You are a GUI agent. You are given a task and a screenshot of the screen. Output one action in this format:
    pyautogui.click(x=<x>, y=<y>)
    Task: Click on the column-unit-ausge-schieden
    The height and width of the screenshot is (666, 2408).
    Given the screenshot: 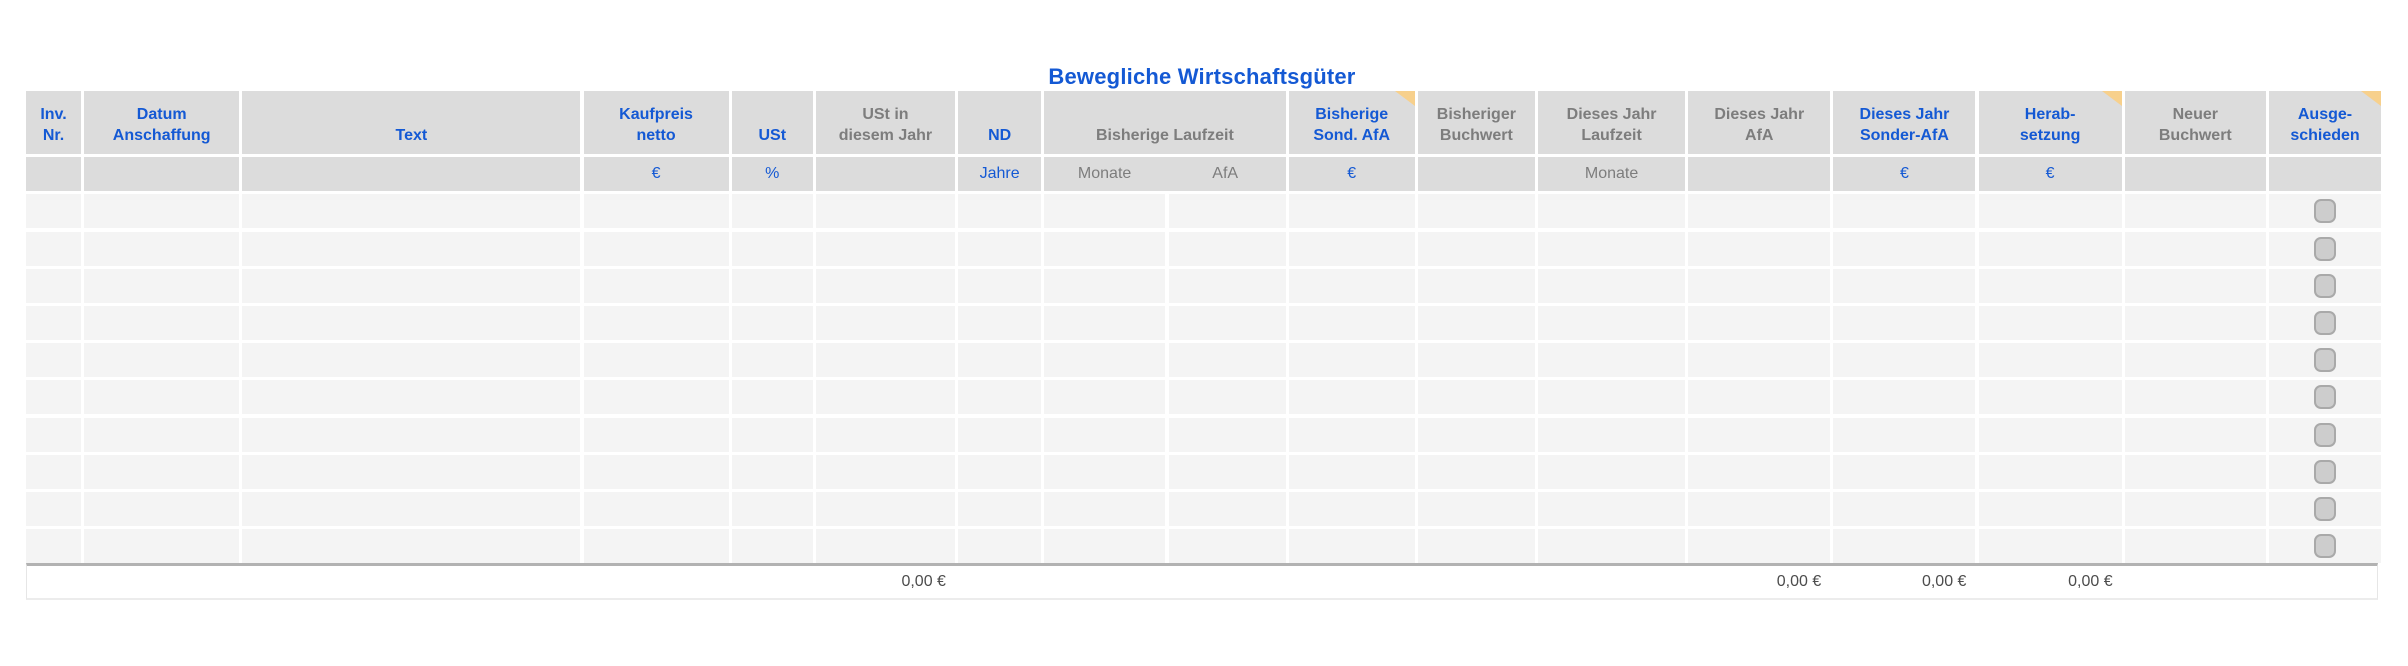 What is the action you would take?
    pyautogui.click(x=2325, y=174)
    